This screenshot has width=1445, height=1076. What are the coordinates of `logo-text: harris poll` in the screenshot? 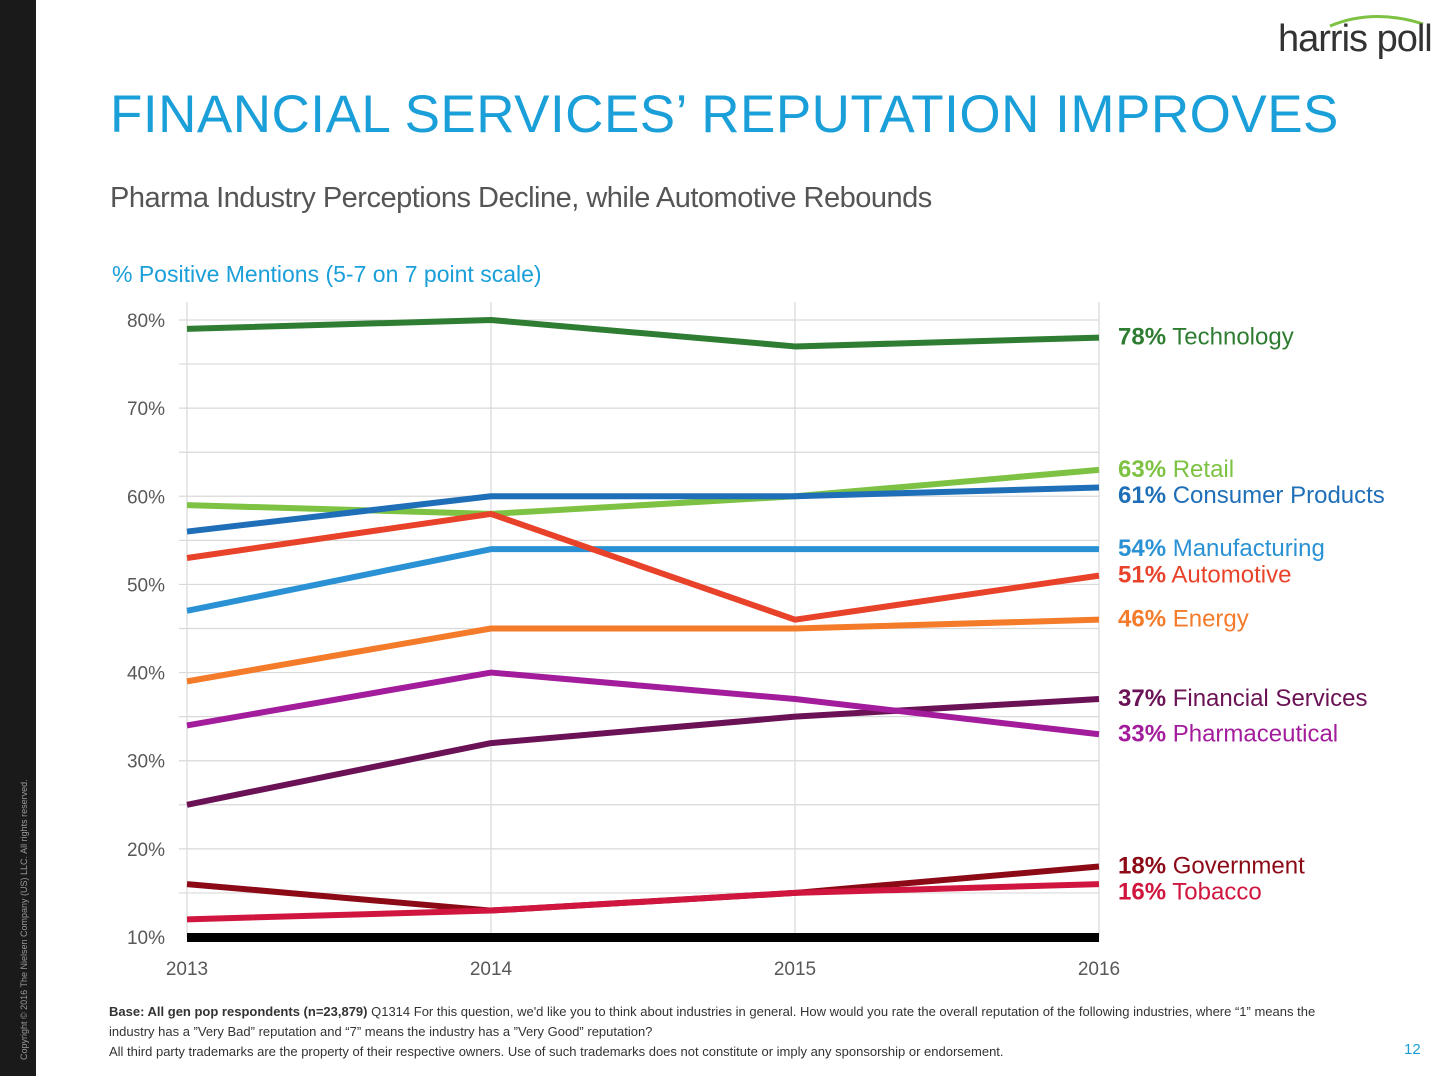 It's located at (1355, 39).